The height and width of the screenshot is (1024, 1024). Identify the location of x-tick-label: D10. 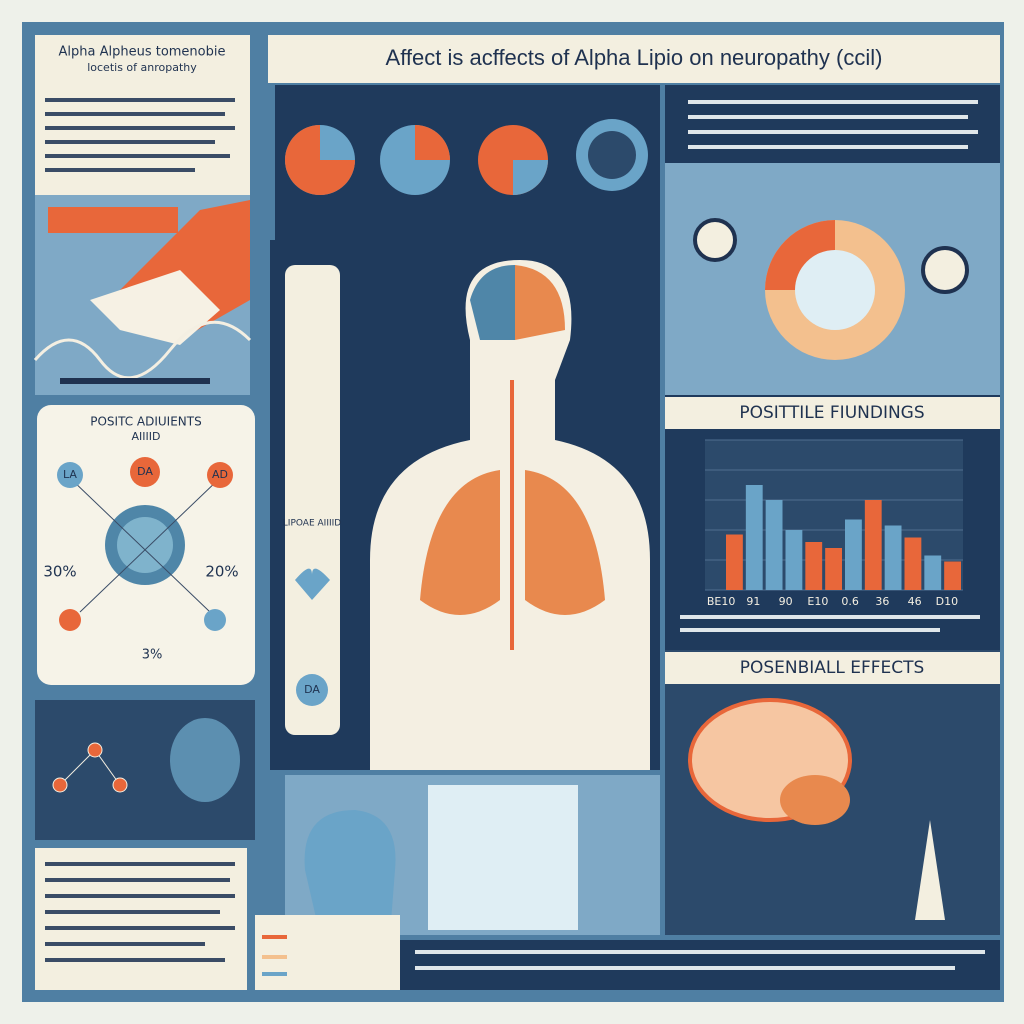
(947, 601).